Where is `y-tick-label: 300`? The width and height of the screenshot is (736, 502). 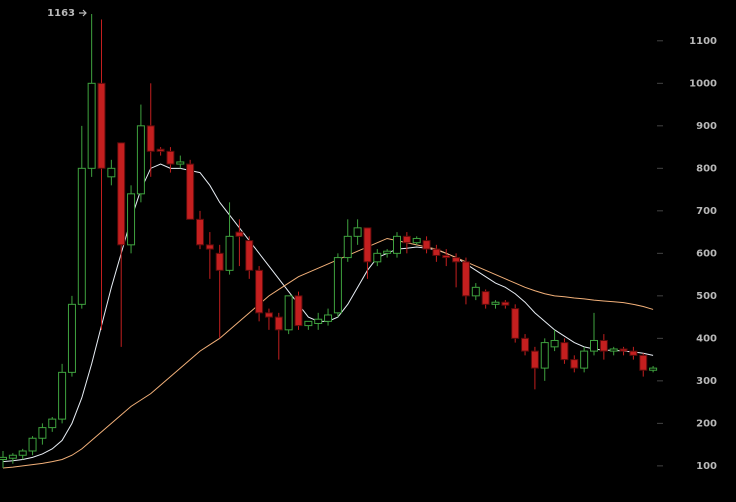 y-tick-label: 300 is located at coordinates (706, 381).